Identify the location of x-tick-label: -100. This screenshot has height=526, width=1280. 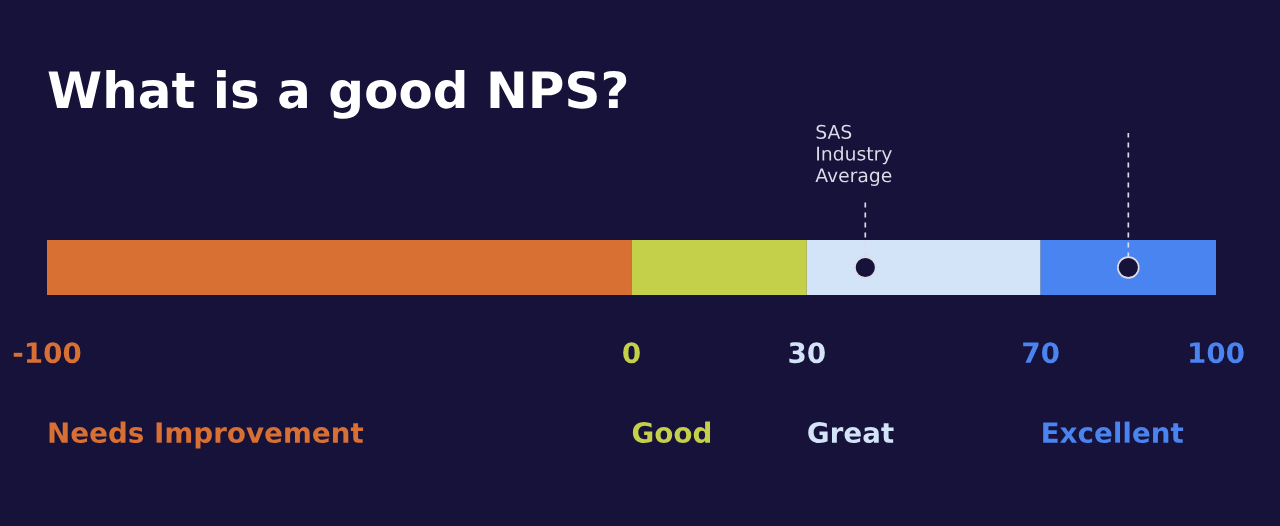
(47, 353).